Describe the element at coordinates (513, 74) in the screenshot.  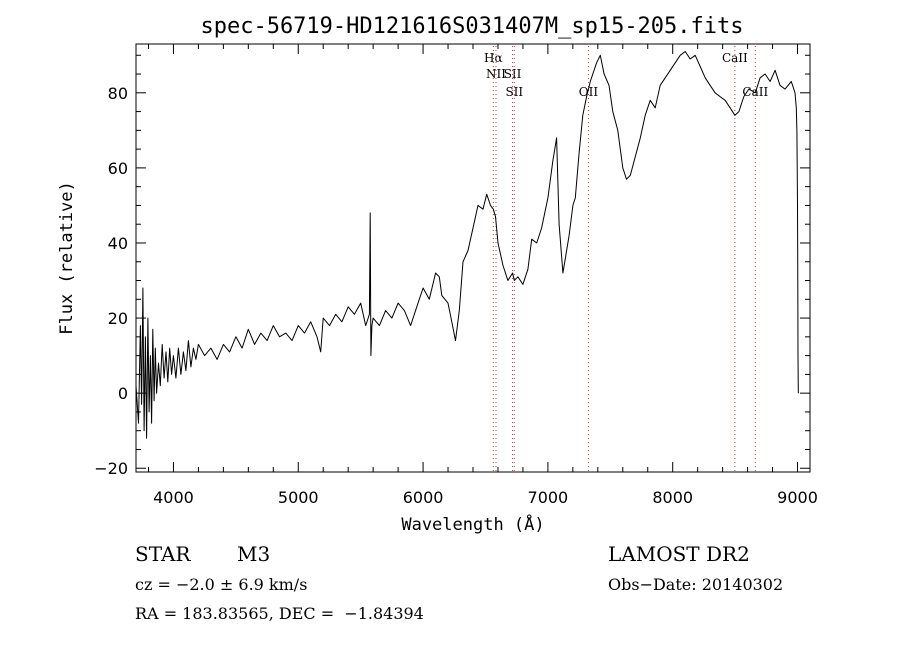
I see `line-label-2: SII` at that location.